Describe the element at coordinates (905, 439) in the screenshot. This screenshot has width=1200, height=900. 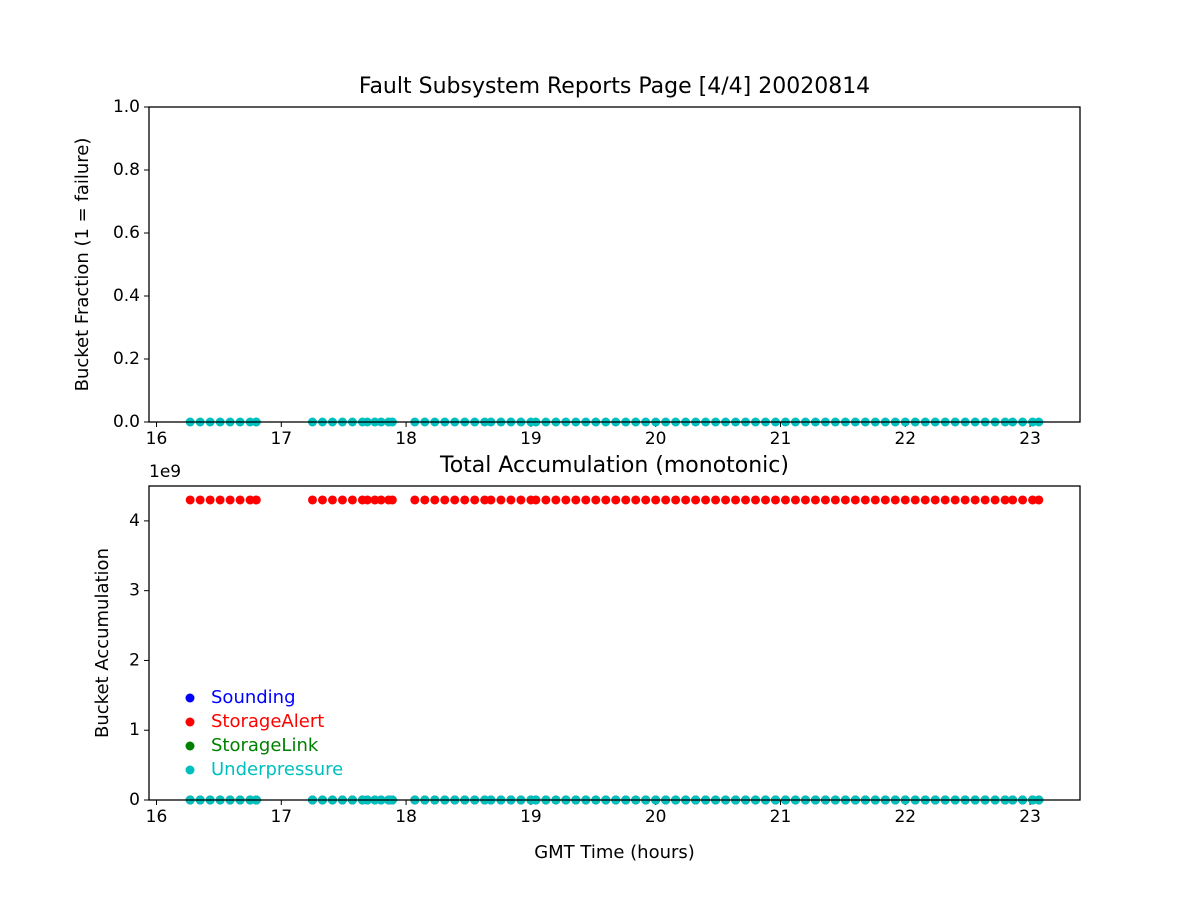
I see `x-tick-label: 22` at that location.